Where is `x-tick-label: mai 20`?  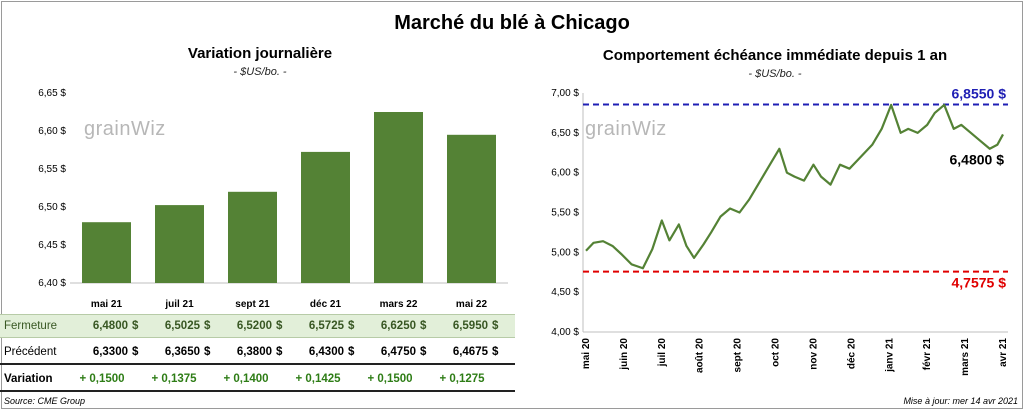
x-tick-label: mai 20 is located at coordinates (586, 354).